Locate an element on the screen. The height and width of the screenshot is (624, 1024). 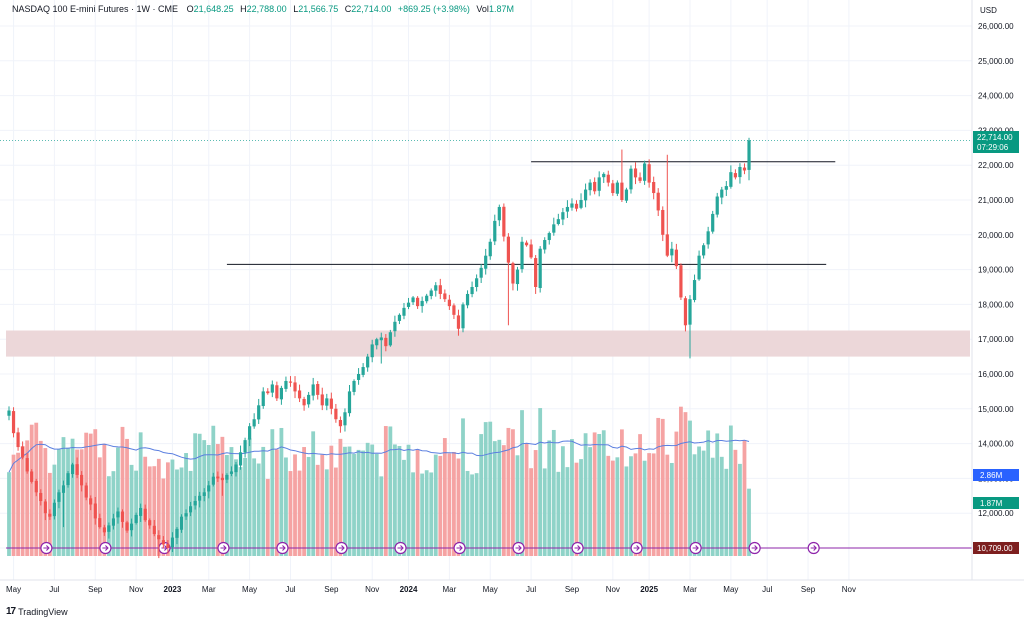
close-value: 22,714.00 is located at coordinates (371, 9).